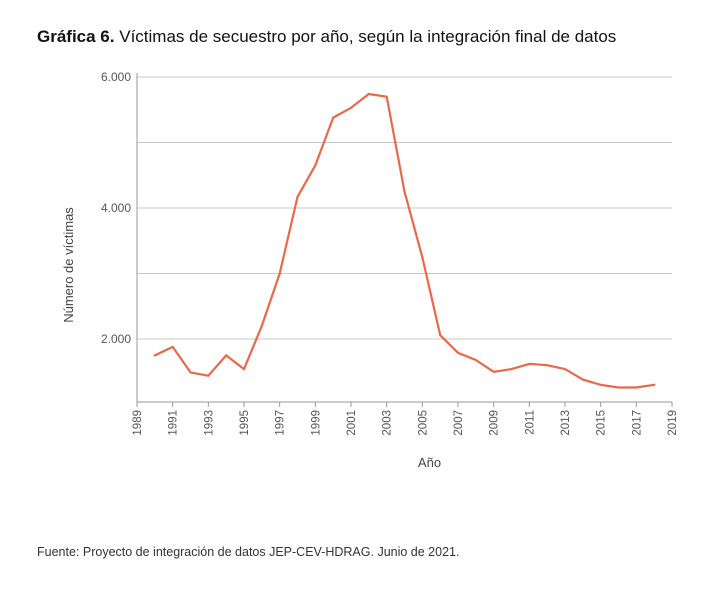 The height and width of the screenshot is (589, 720). What do you see at coordinates (352, 423) in the screenshot?
I see `x-tick-label: 2001` at bounding box center [352, 423].